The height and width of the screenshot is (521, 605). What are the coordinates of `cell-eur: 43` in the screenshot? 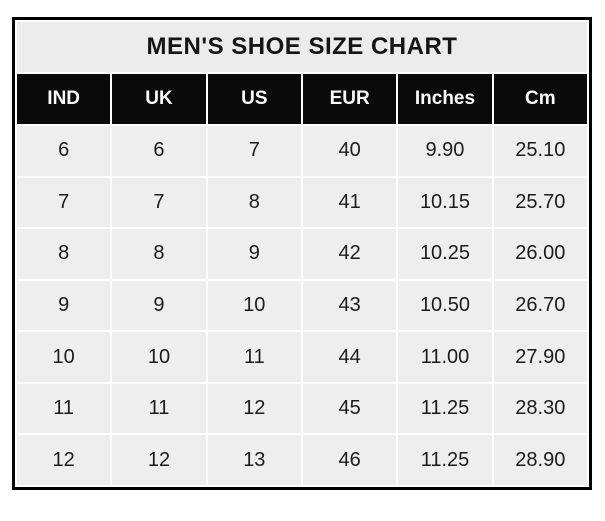 It's located at (349, 305).